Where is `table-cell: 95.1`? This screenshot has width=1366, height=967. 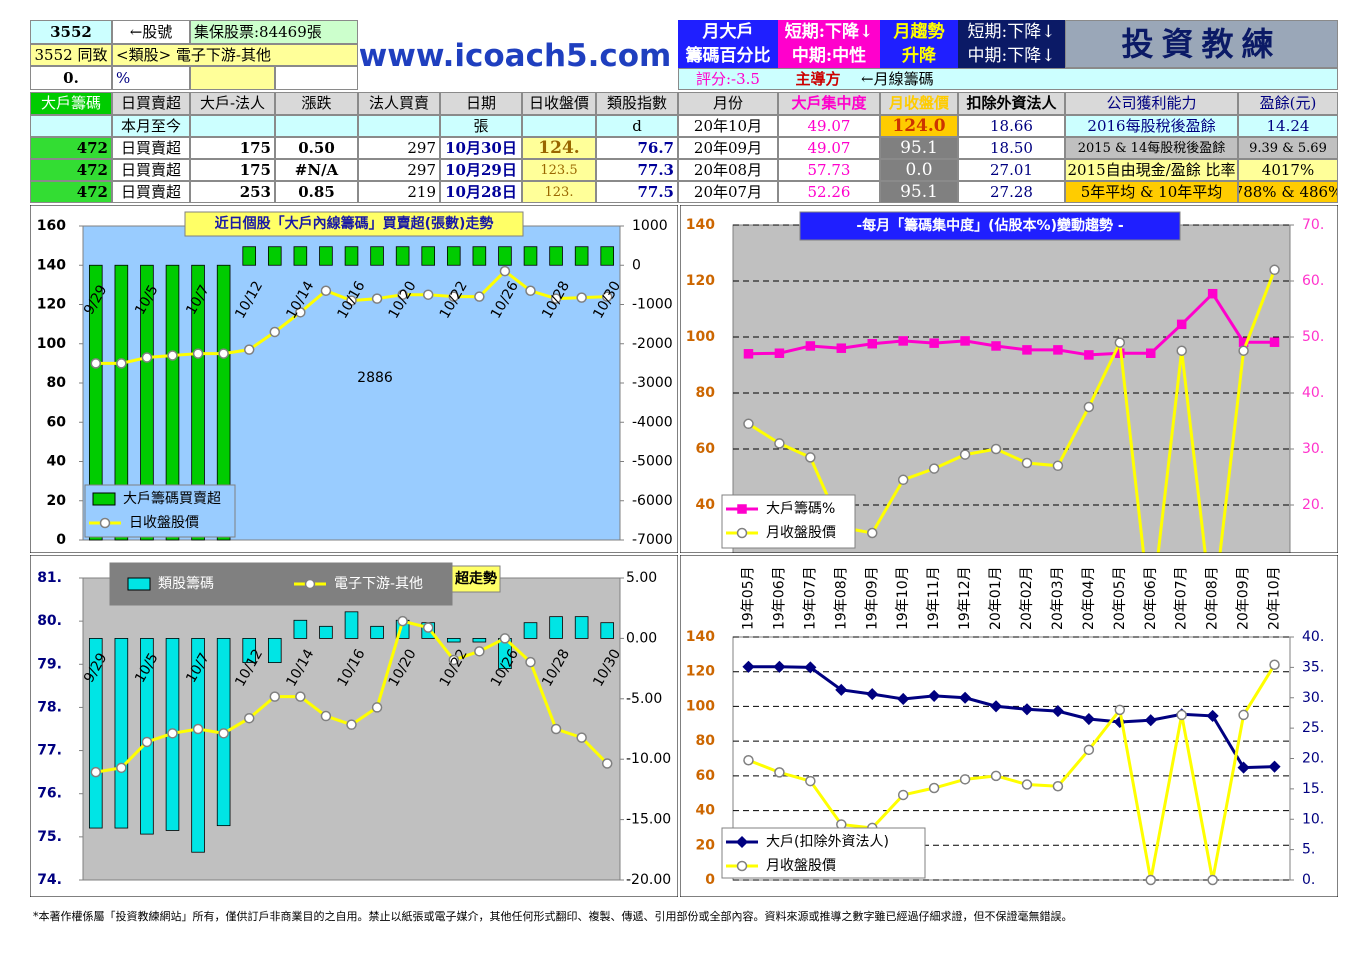 table-cell: 95.1 is located at coordinates (919, 148).